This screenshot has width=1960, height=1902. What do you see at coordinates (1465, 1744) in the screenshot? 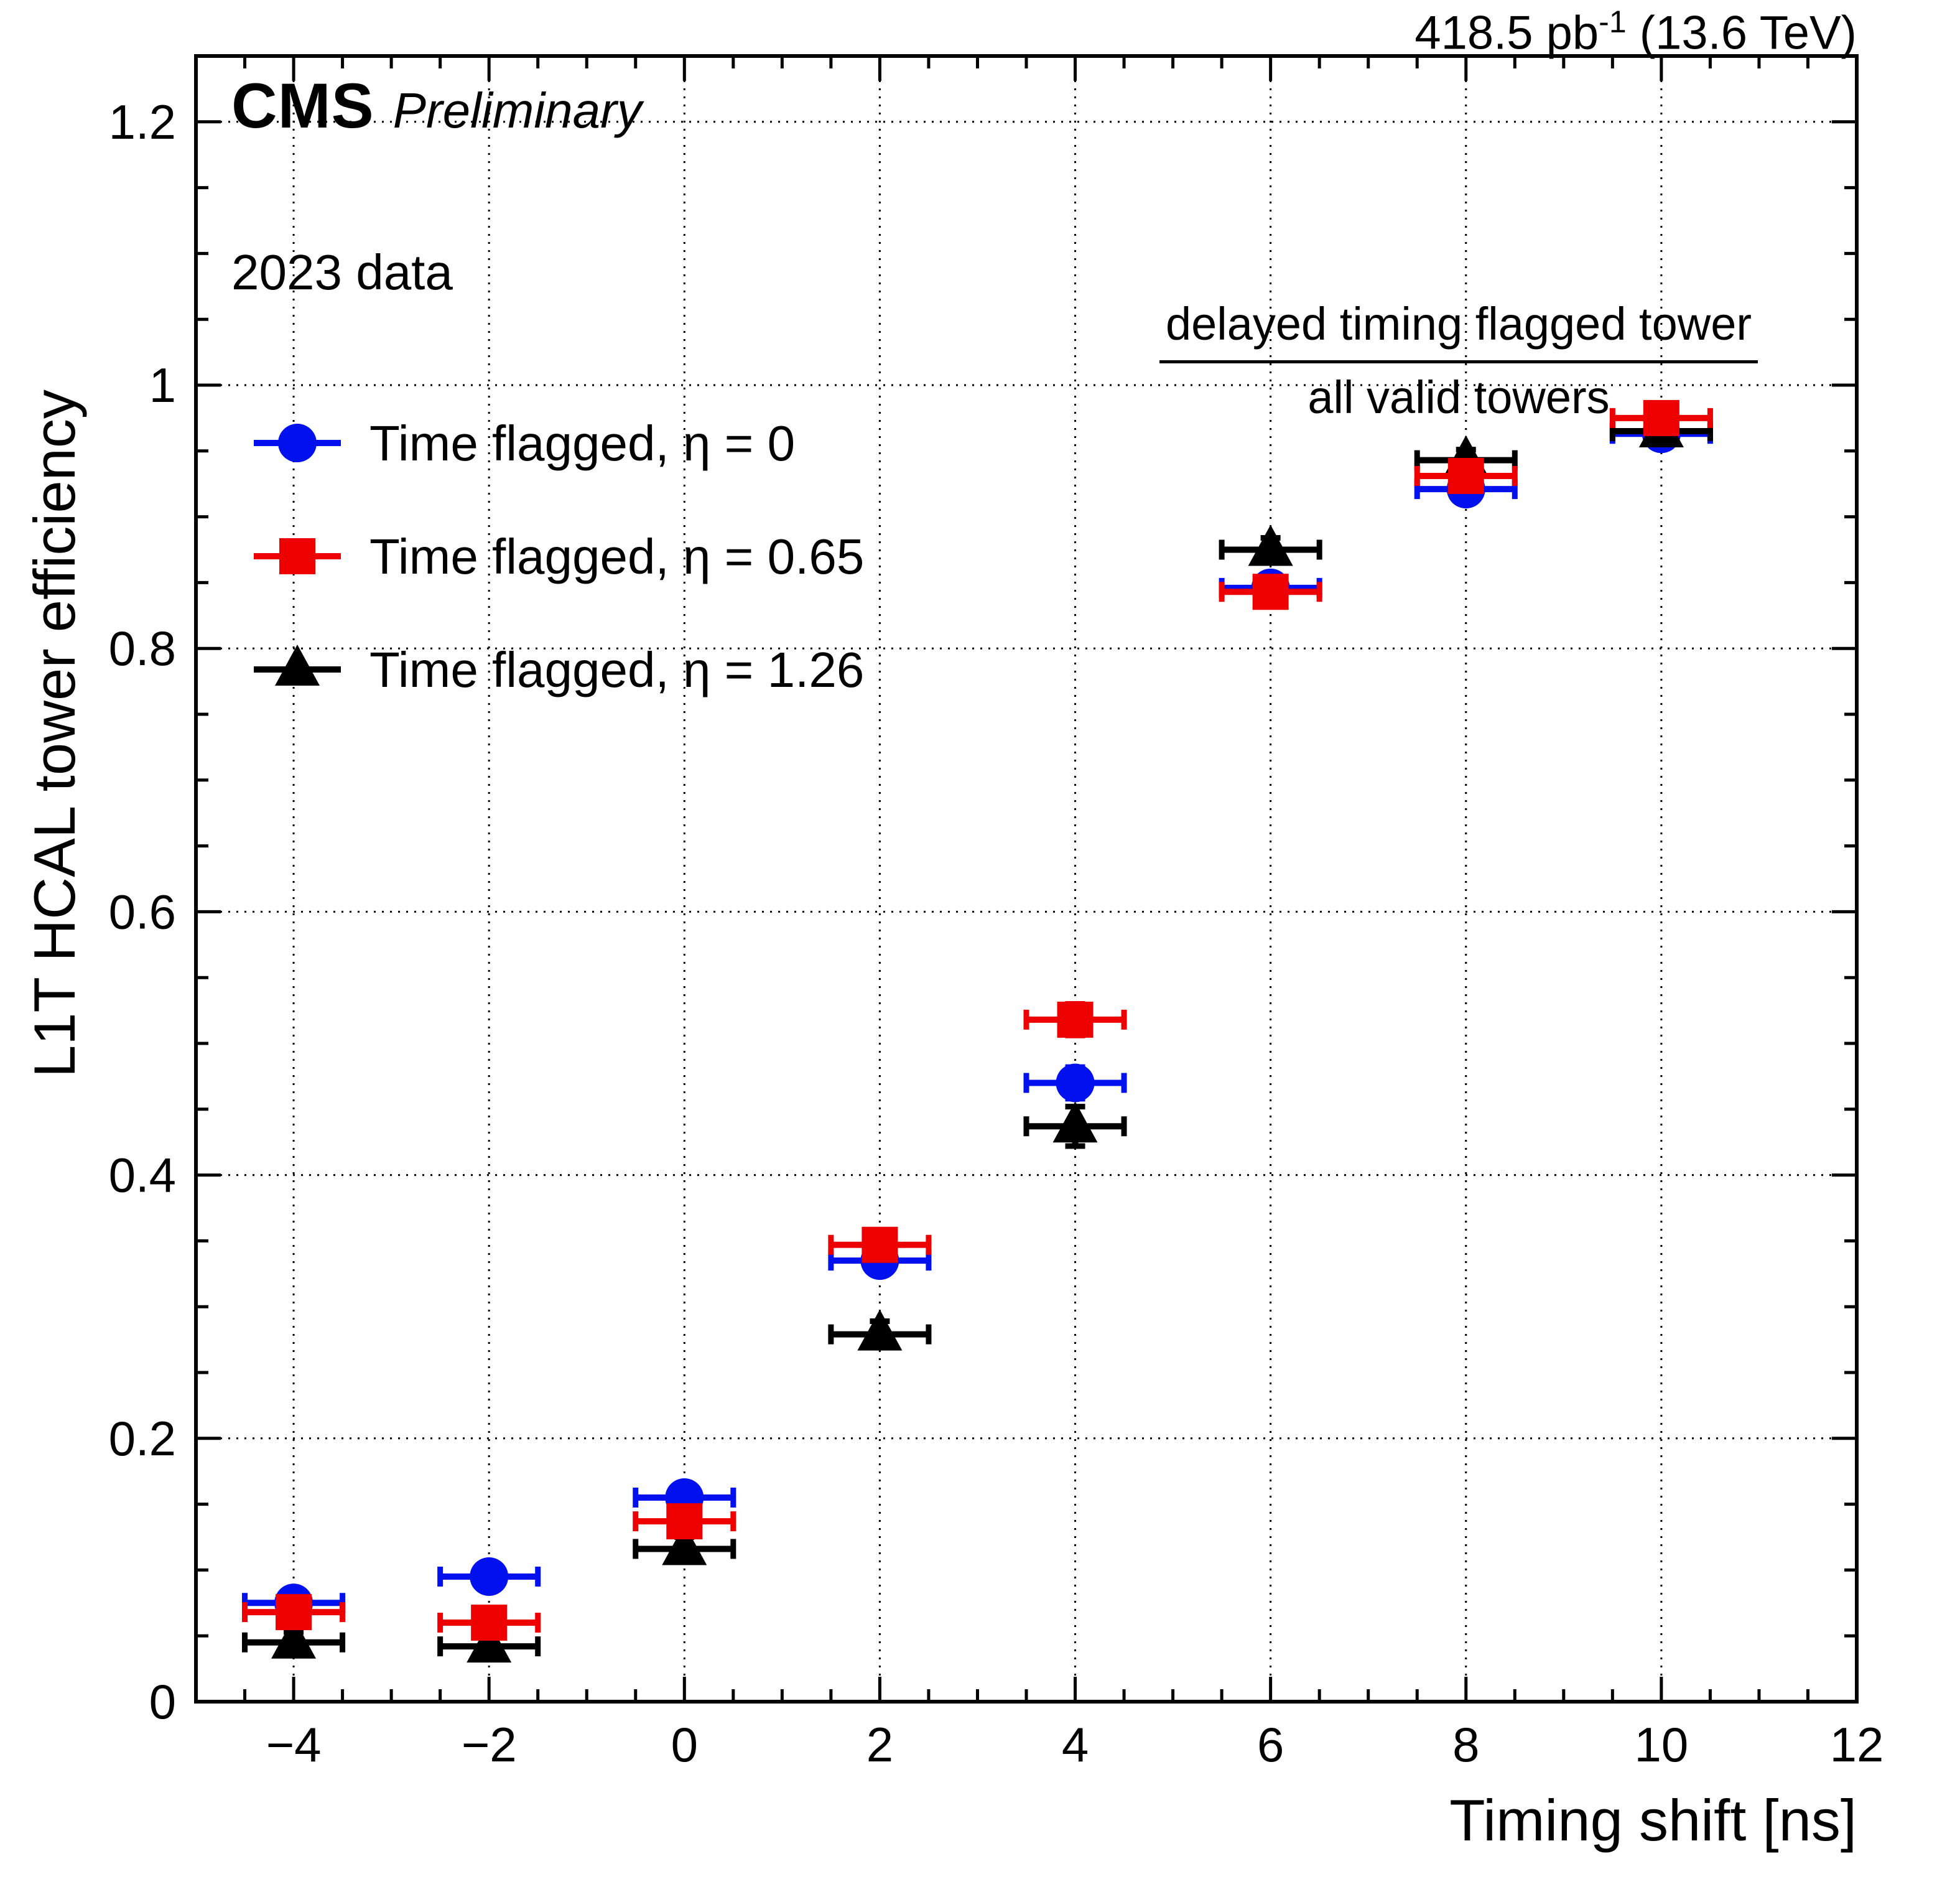
I see `svg-text: 8` at bounding box center [1465, 1744].